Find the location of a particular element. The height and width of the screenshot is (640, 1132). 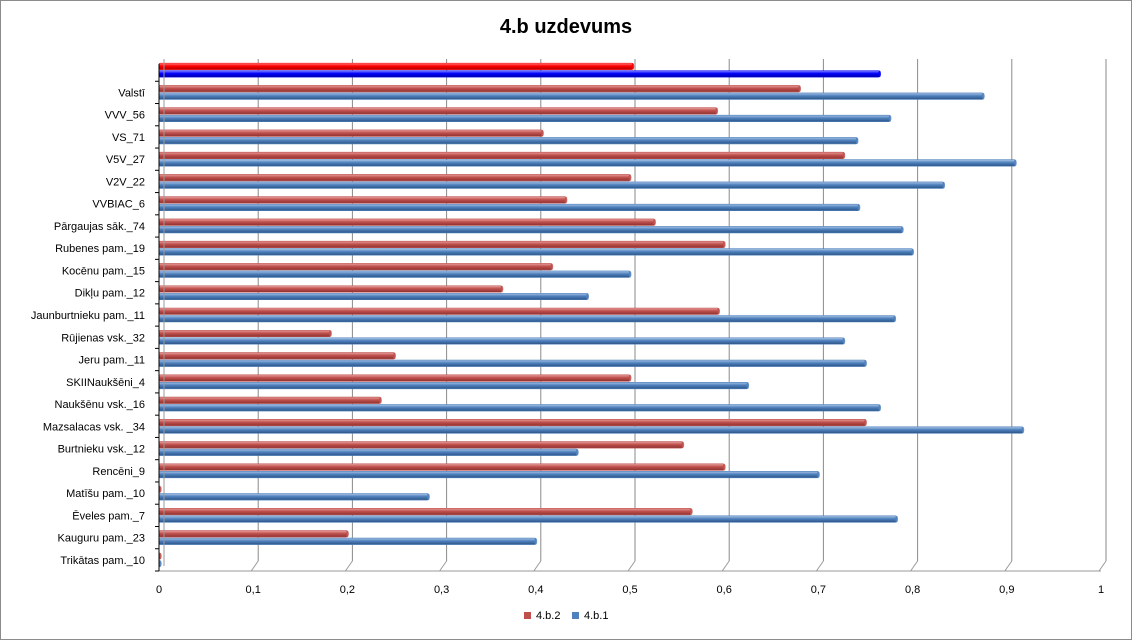

x-tick-label: 0 is located at coordinates (159, 590).